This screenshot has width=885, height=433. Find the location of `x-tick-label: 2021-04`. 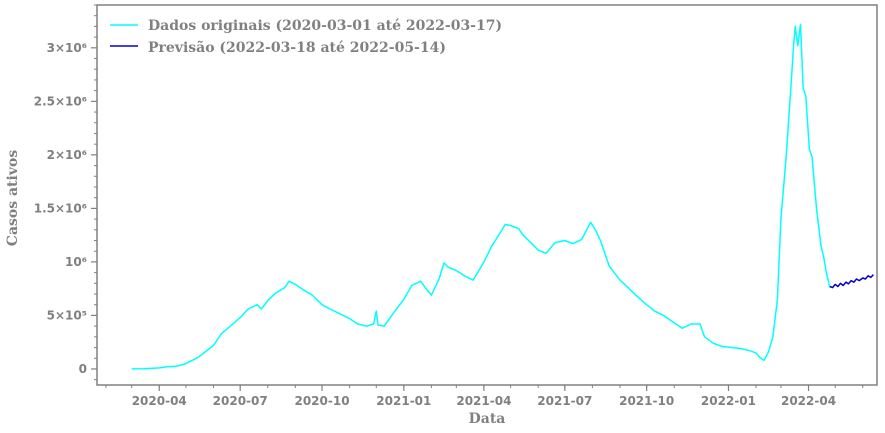

x-tick-label: 2021-04 is located at coordinates (483, 401).